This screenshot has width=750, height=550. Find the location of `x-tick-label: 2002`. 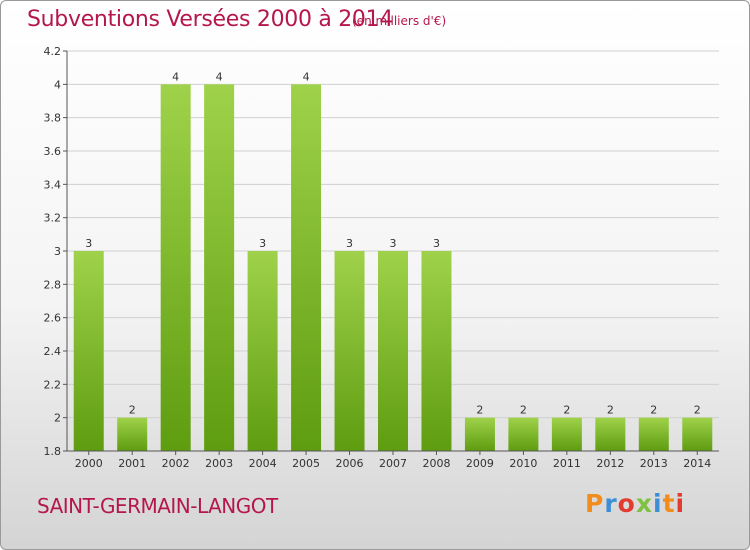

x-tick-label: 2002 is located at coordinates (176, 463).